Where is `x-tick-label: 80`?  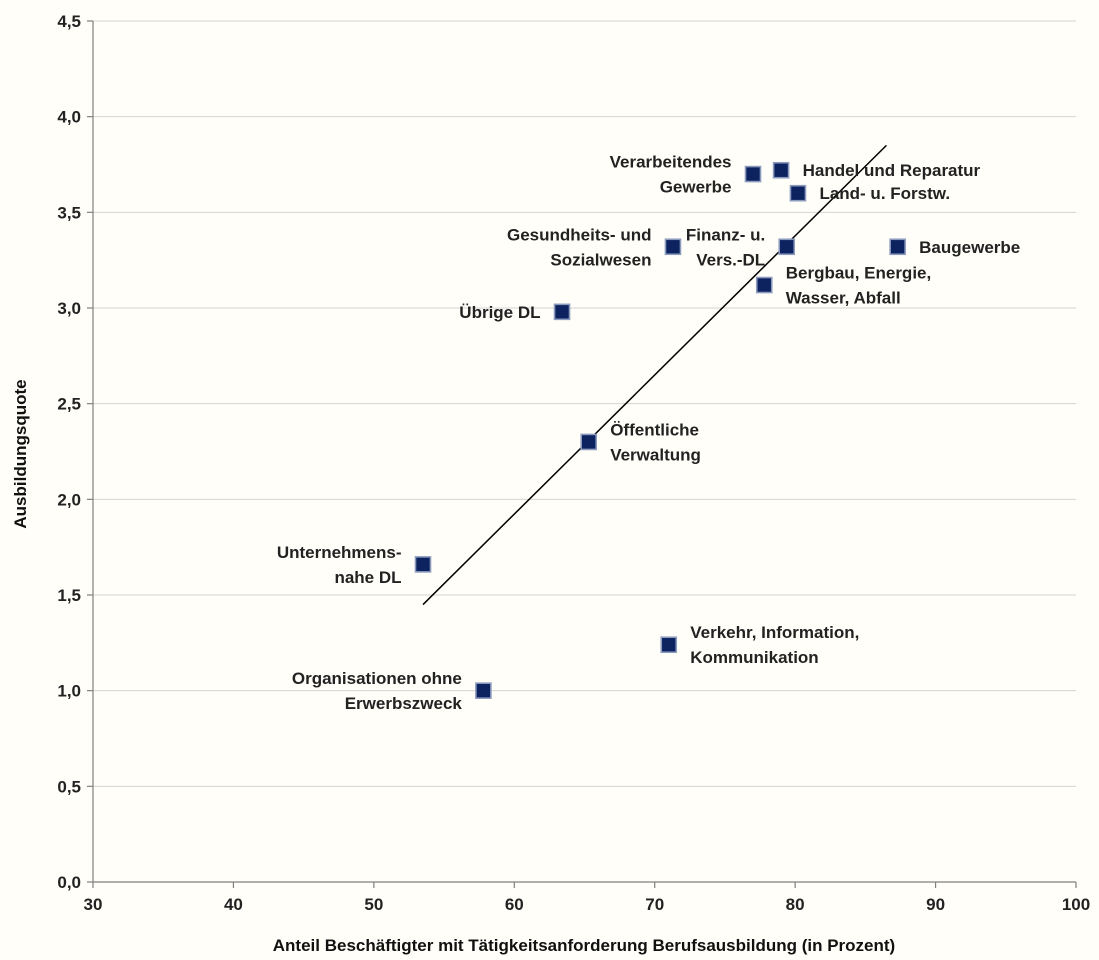 x-tick-label: 80 is located at coordinates (795, 904).